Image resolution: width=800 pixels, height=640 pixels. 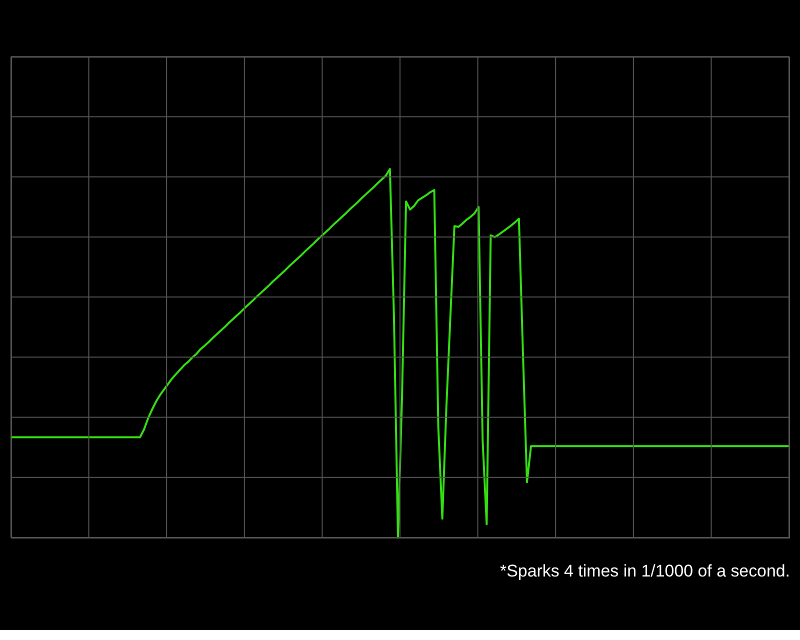 I want to click on text: *Sparks 4 times in 1/1000 of a second., so click(x=645, y=570).